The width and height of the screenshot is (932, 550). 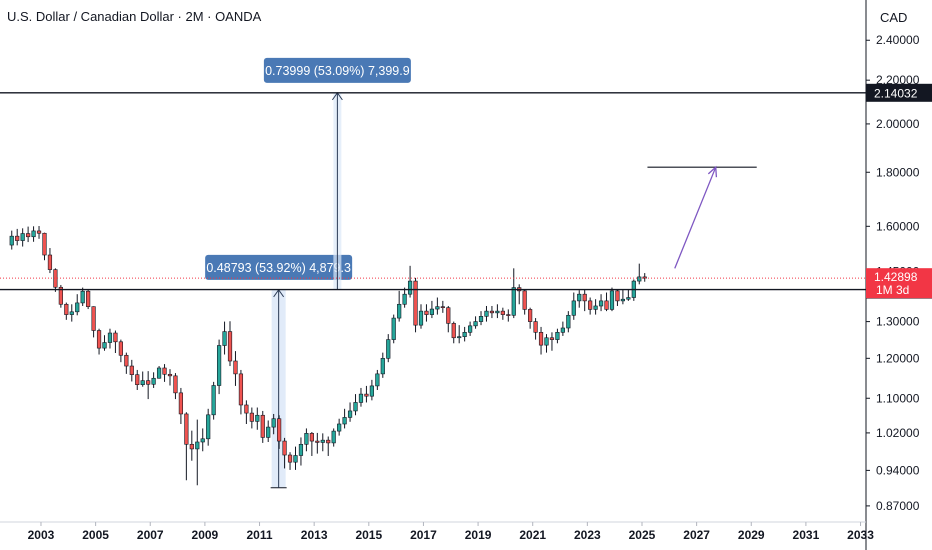 What do you see at coordinates (95, 535) in the screenshot?
I see `x-tick-label: 2005` at bounding box center [95, 535].